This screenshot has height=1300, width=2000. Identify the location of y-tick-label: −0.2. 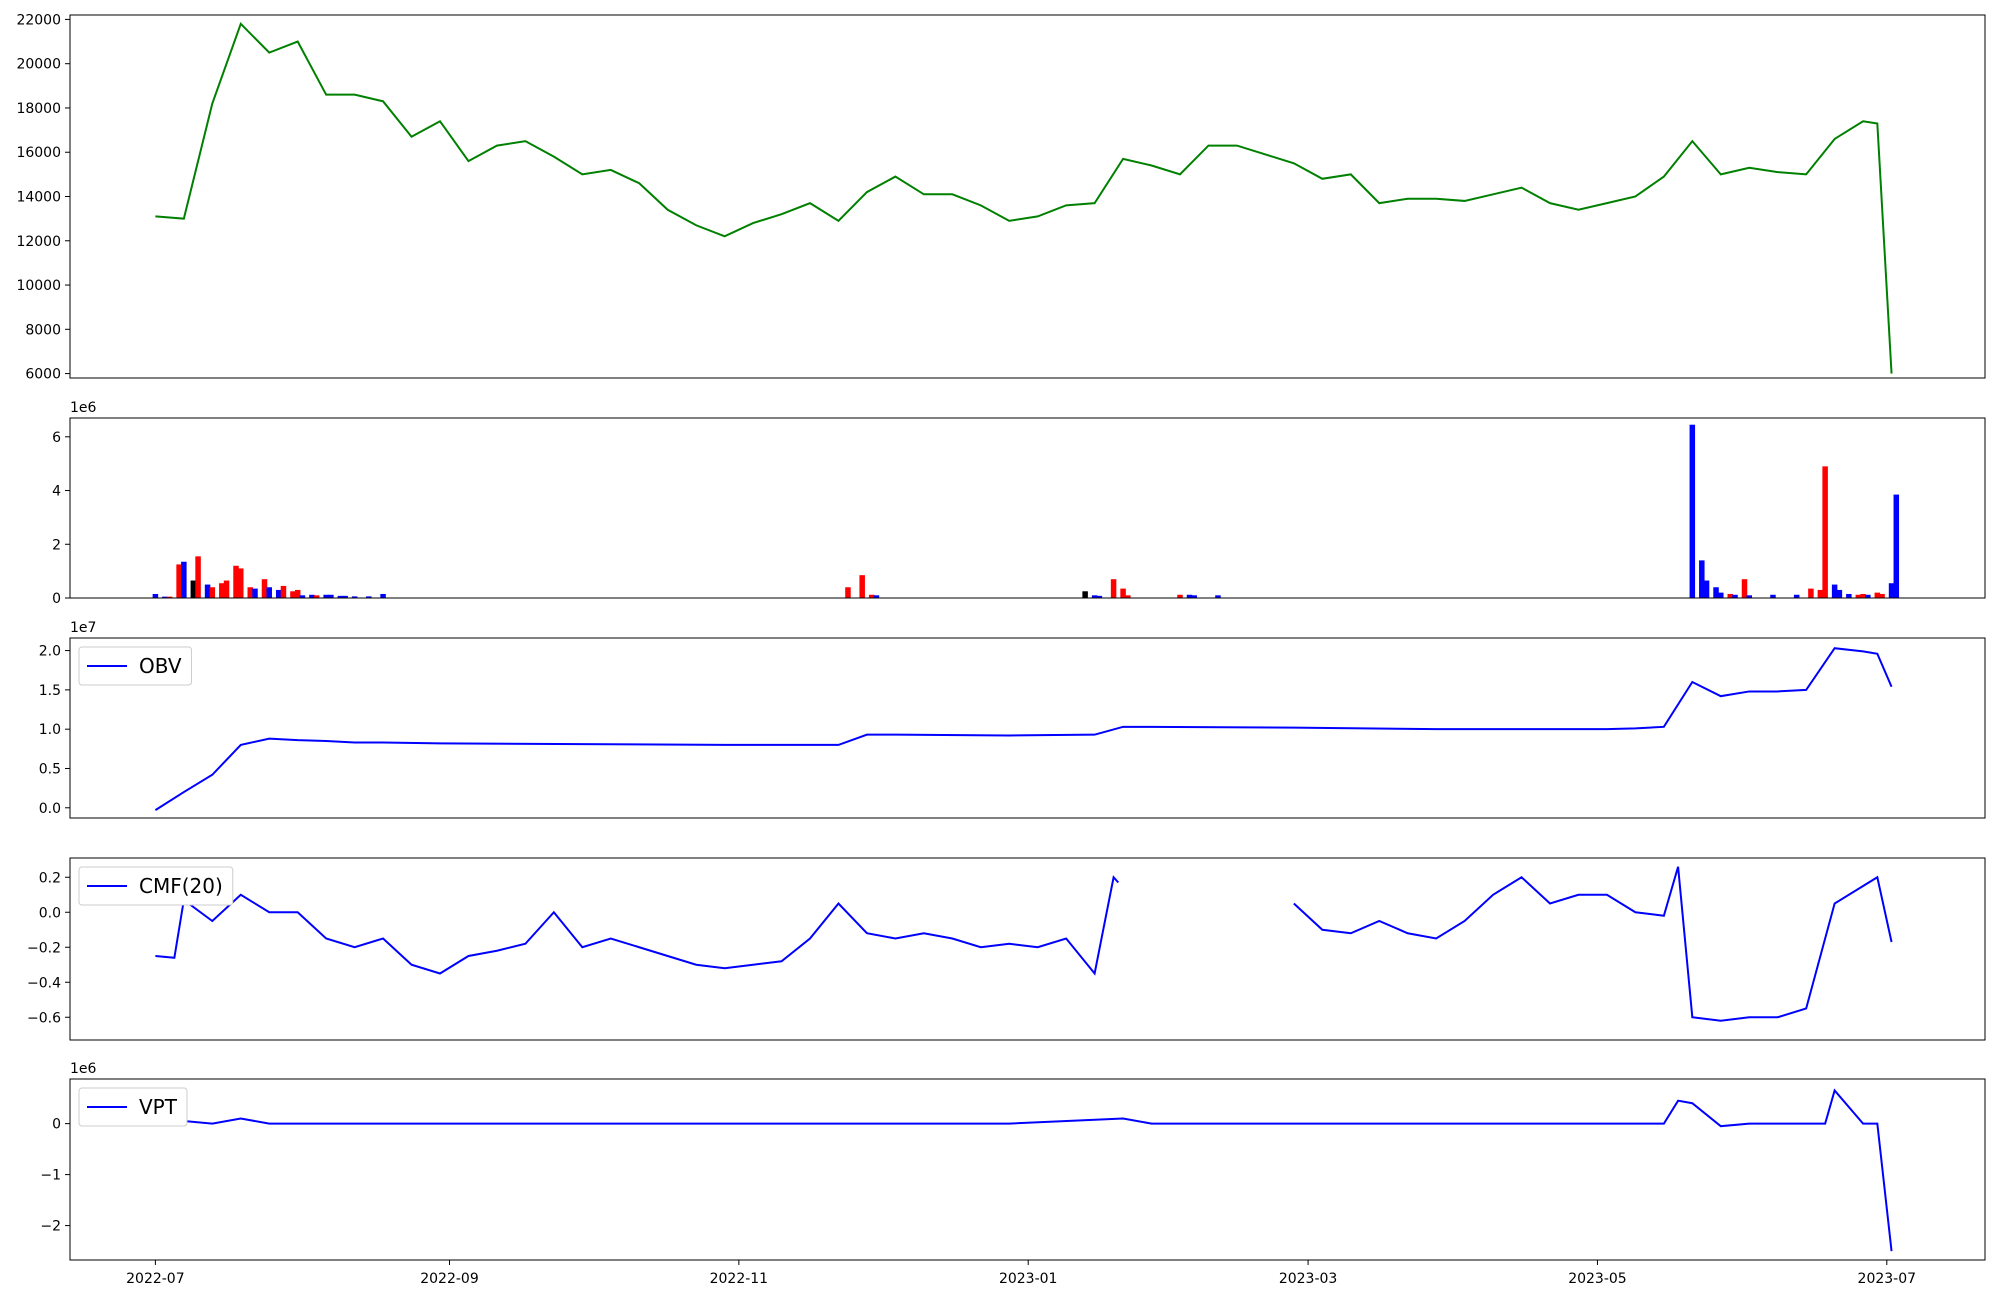
(44, 948).